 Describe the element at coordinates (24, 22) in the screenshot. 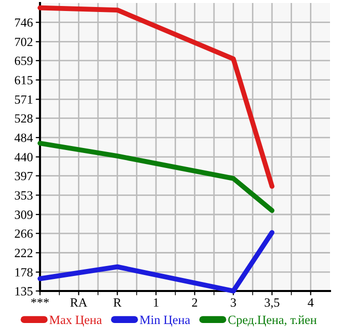

I see `y-tick-label: 746` at that location.